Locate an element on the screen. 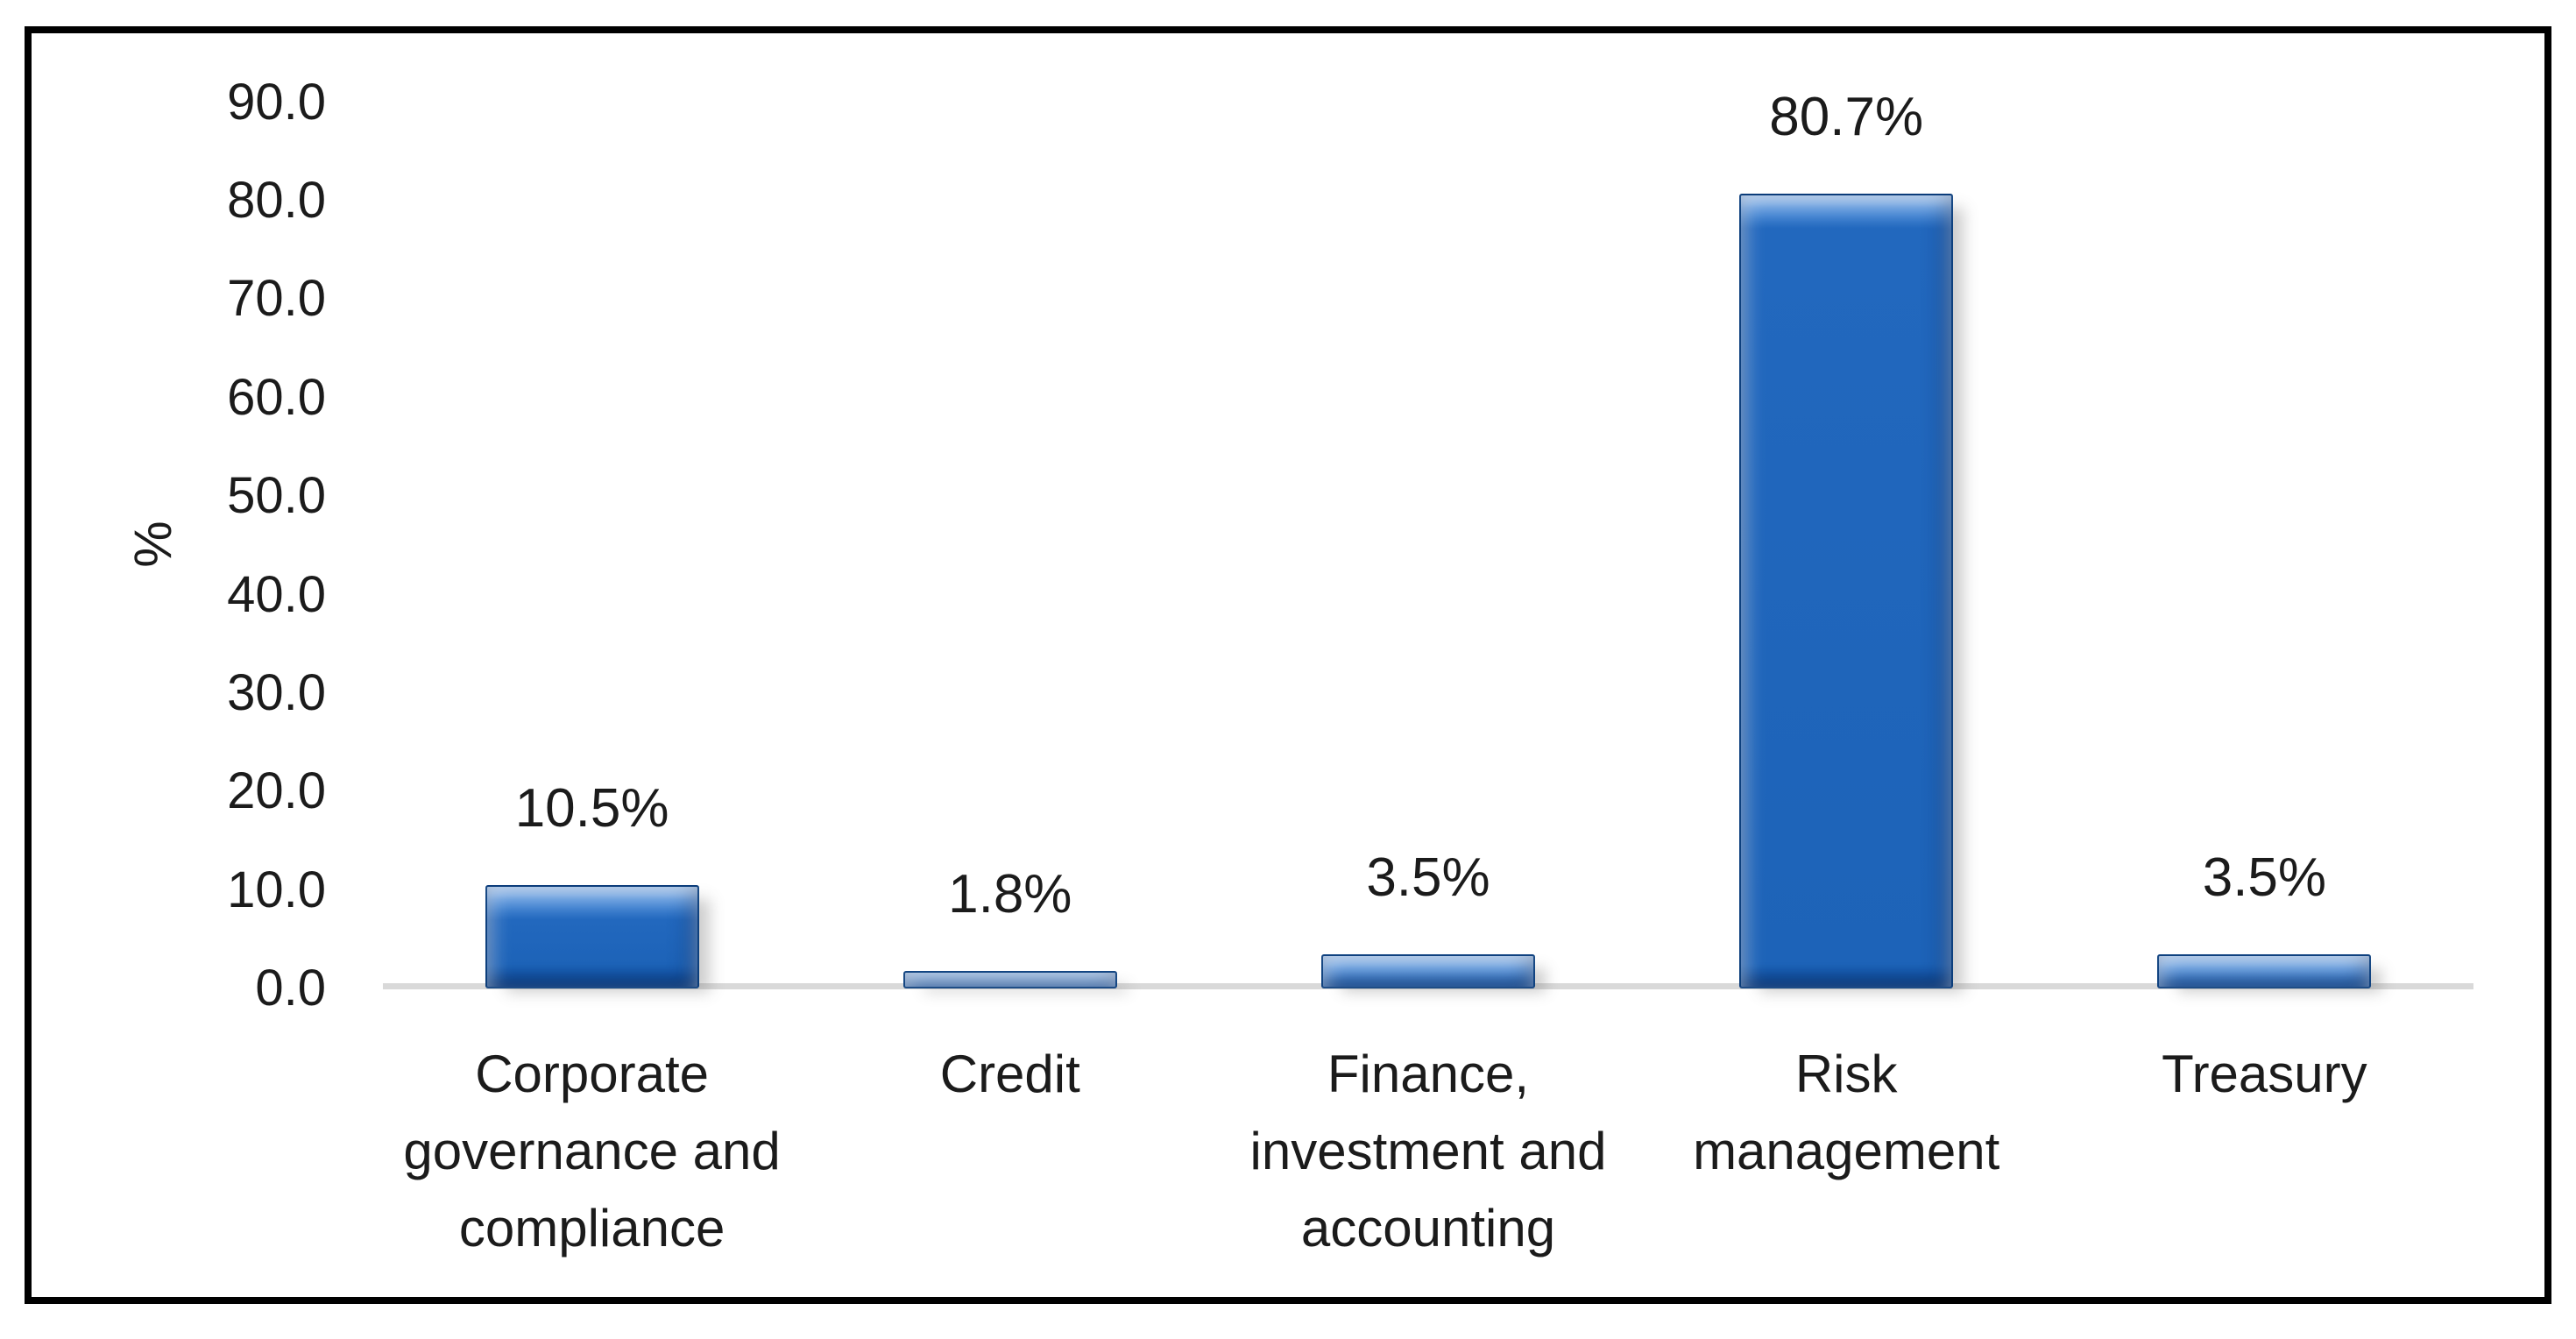  y-axis-tick-label: 60.0 is located at coordinates (276, 397).